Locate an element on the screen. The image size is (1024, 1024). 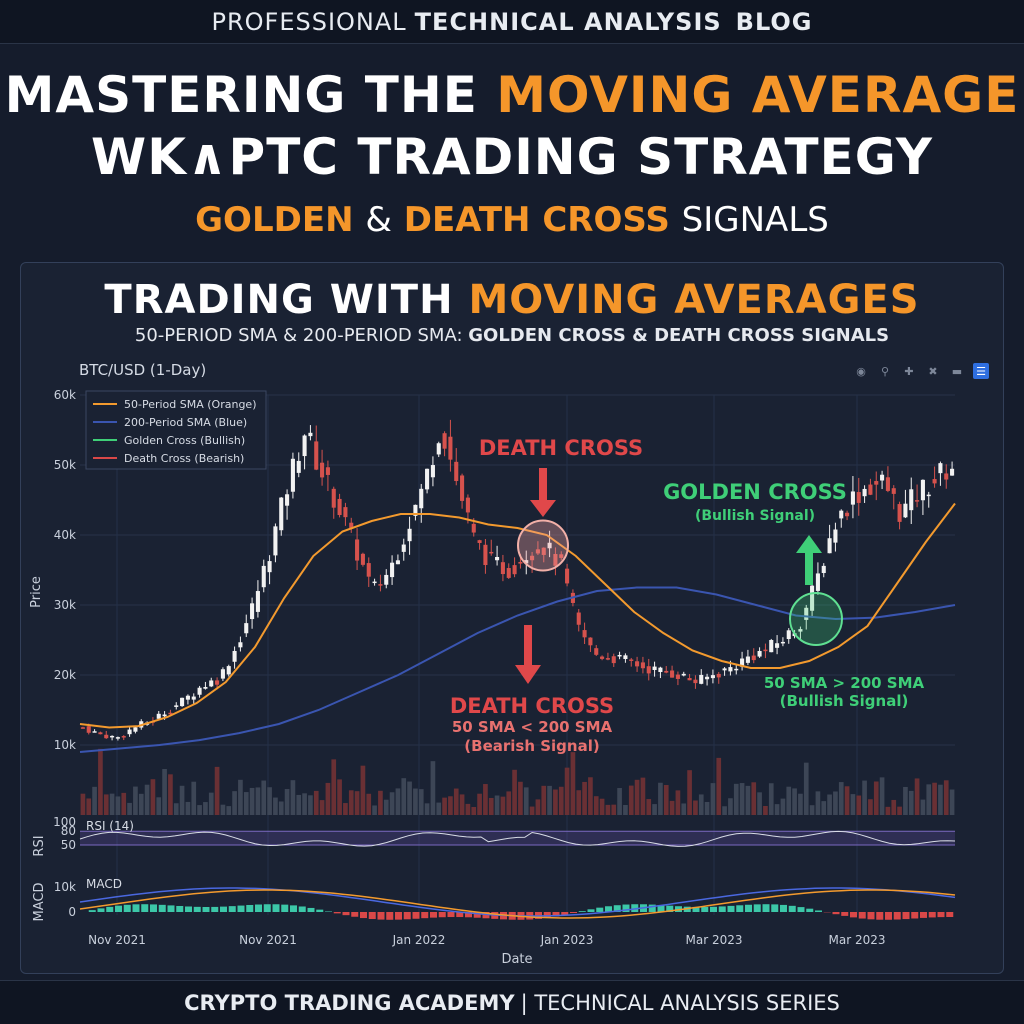
footer-rest: | TECHNICAL ANALYSIS SERIES is located at coordinates (680, 1002).